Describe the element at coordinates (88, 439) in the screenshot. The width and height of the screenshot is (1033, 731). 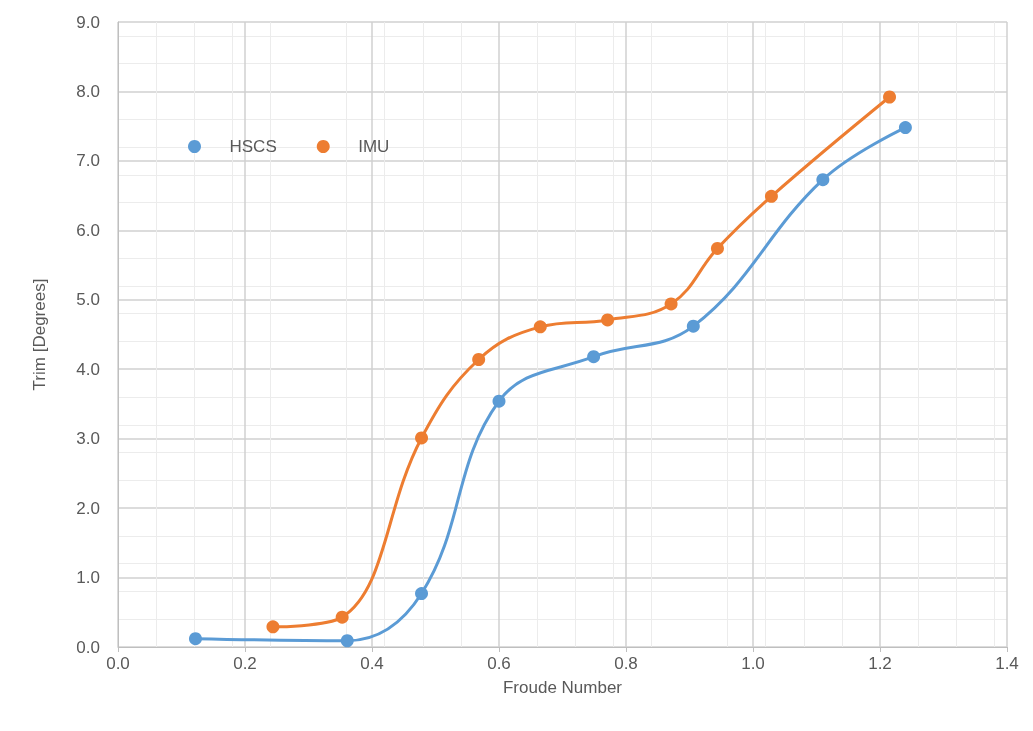
I see `y-tick-label: 3.0` at that location.